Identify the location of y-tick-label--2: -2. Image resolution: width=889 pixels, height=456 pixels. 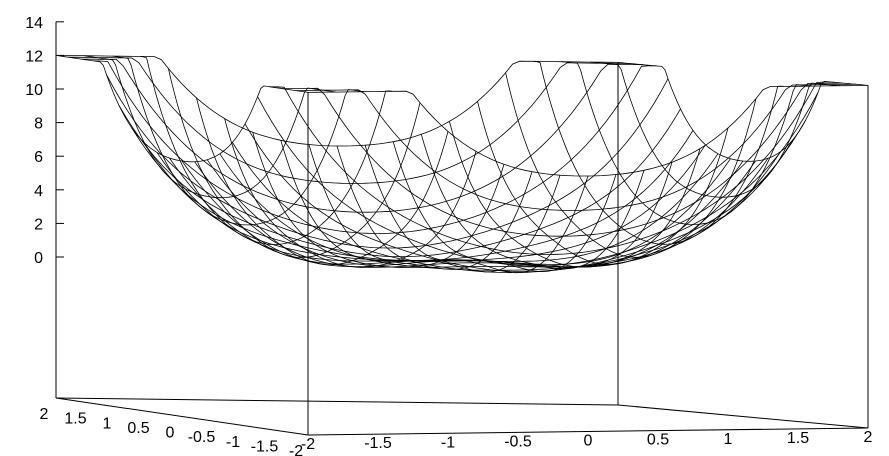
(296, 449).